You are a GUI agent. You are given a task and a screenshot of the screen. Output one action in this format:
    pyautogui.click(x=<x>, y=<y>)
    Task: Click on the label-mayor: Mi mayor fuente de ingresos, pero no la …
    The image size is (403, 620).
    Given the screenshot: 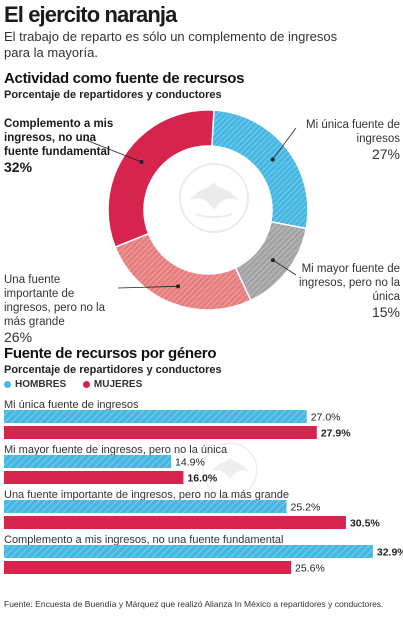 What is the action you would take?
    pyautogui.click(x=349, y=291)
    